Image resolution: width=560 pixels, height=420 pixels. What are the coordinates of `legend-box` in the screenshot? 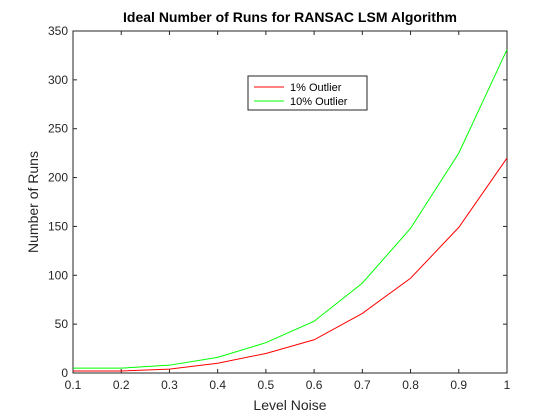 It's located at (307, 93).